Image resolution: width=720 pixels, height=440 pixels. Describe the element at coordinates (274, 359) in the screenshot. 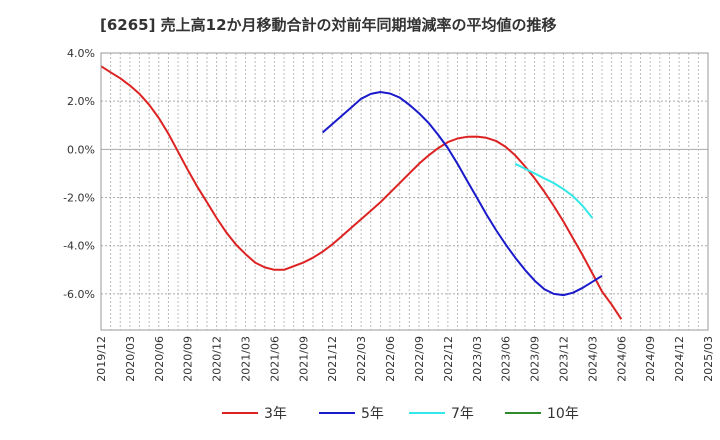

I see `x-tick-label: 2021/06` at that location.